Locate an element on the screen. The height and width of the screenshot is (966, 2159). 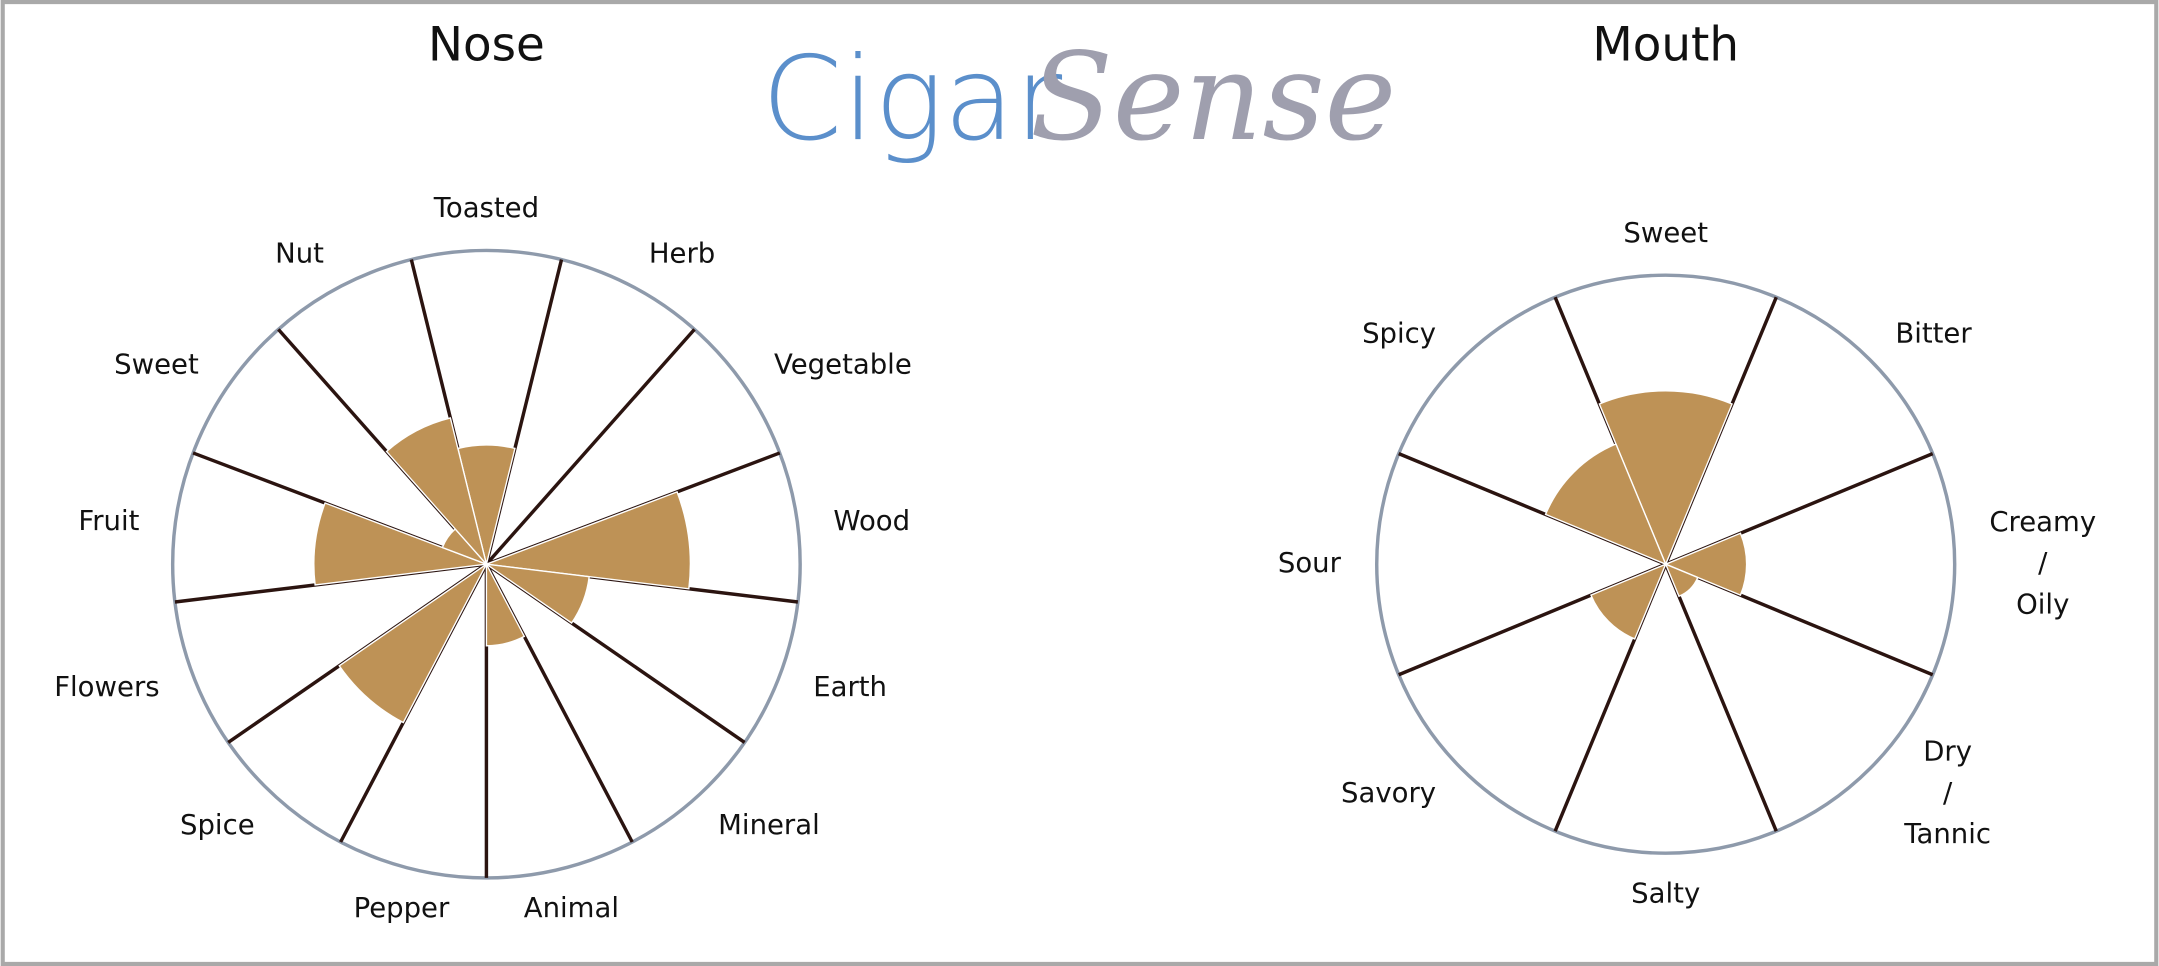
chart-title: Mouth is located at coordinates (1665, 46).